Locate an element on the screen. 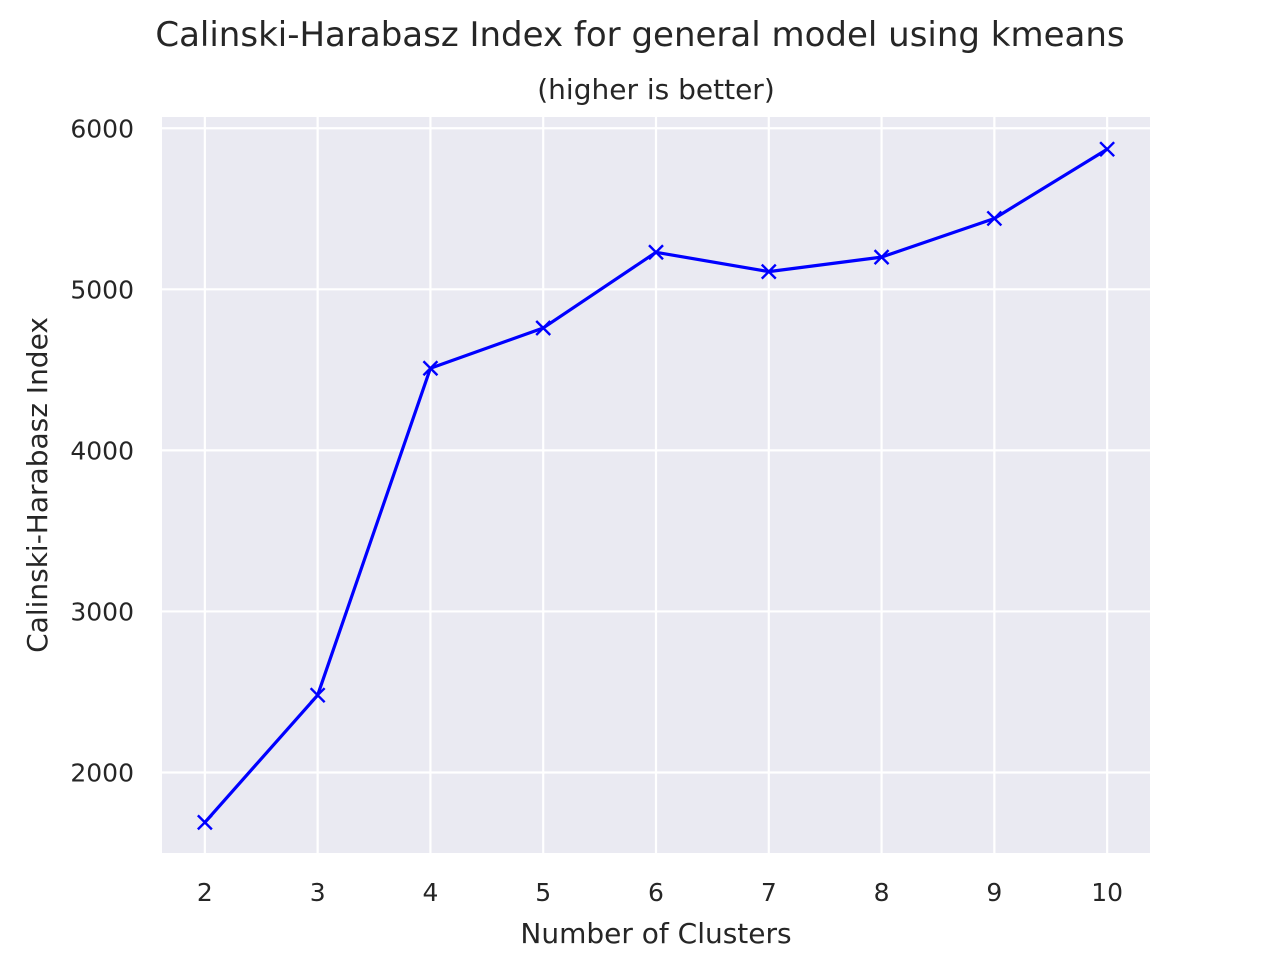  y-tick-label: 2000 is located at coordinates (102, 772).